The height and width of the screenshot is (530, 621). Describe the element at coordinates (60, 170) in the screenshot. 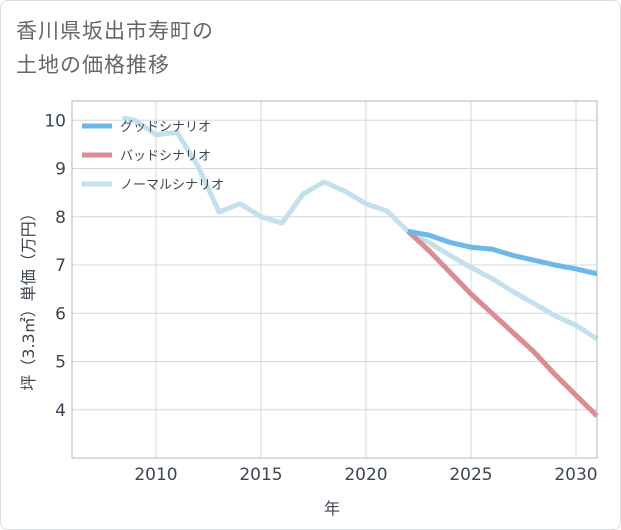

I see `y-tick-label: 9` at that location.